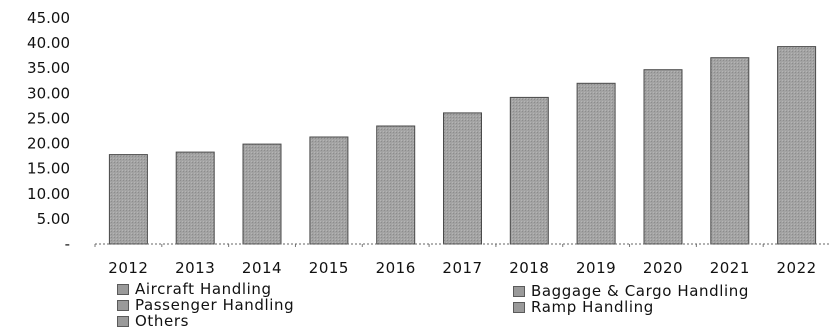 This screenshot has height=330, width=834. What do you see at coordinates (195, 198) in the screenshot?
I see `bar-2013` at bounding box center [195, 198].